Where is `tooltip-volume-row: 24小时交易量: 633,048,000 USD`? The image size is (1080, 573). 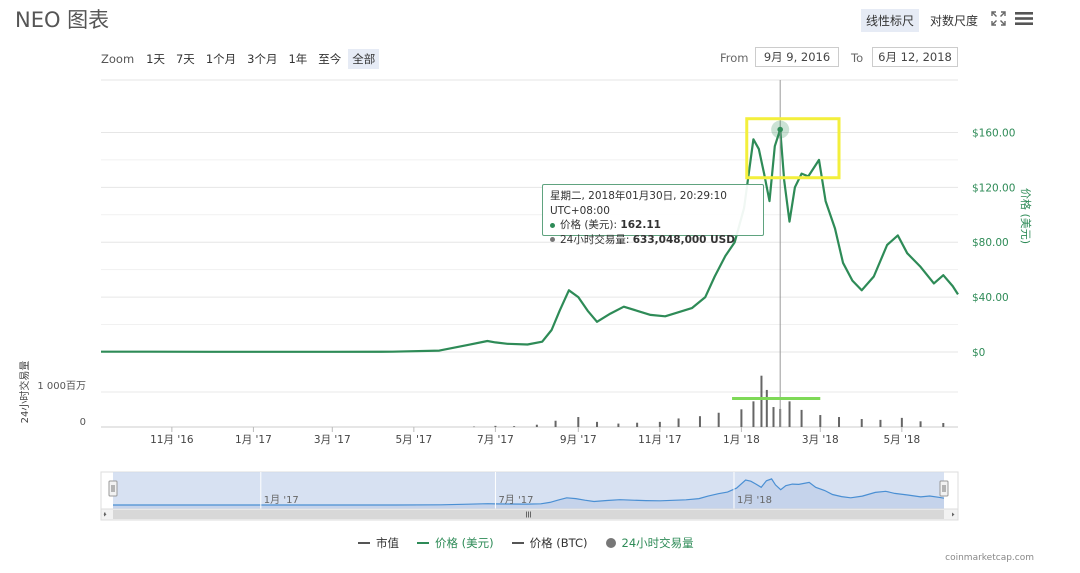
tooltip-volume-row: 24小时交易量: 633,048,000 USD is located at coordinates (653, 240).